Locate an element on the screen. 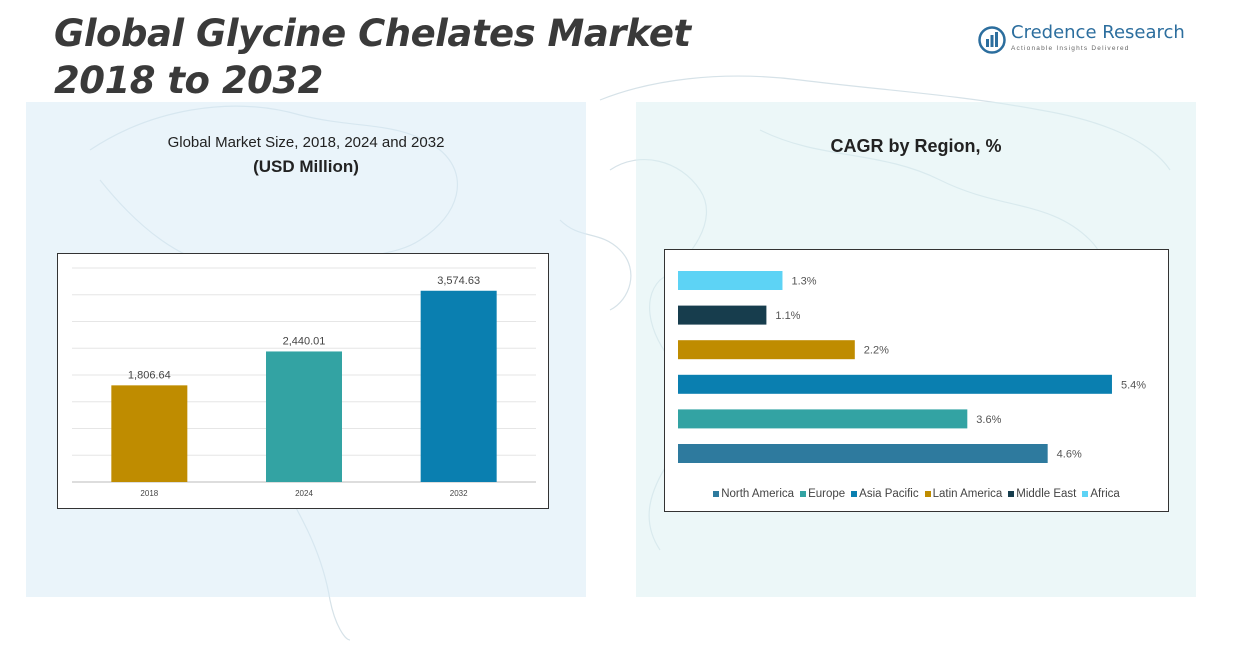 This screenshot has width=1257, height=645. bar-middle-east is located at coordinates (722, 315).